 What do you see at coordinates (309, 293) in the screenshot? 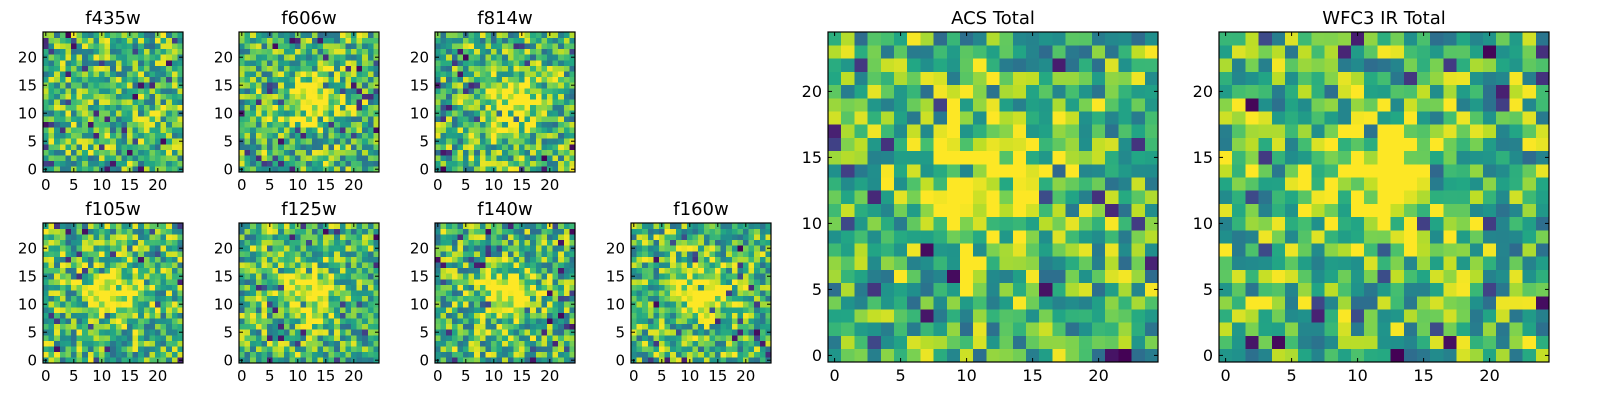
I see `axes-frame` at bounding box center [309, 293].